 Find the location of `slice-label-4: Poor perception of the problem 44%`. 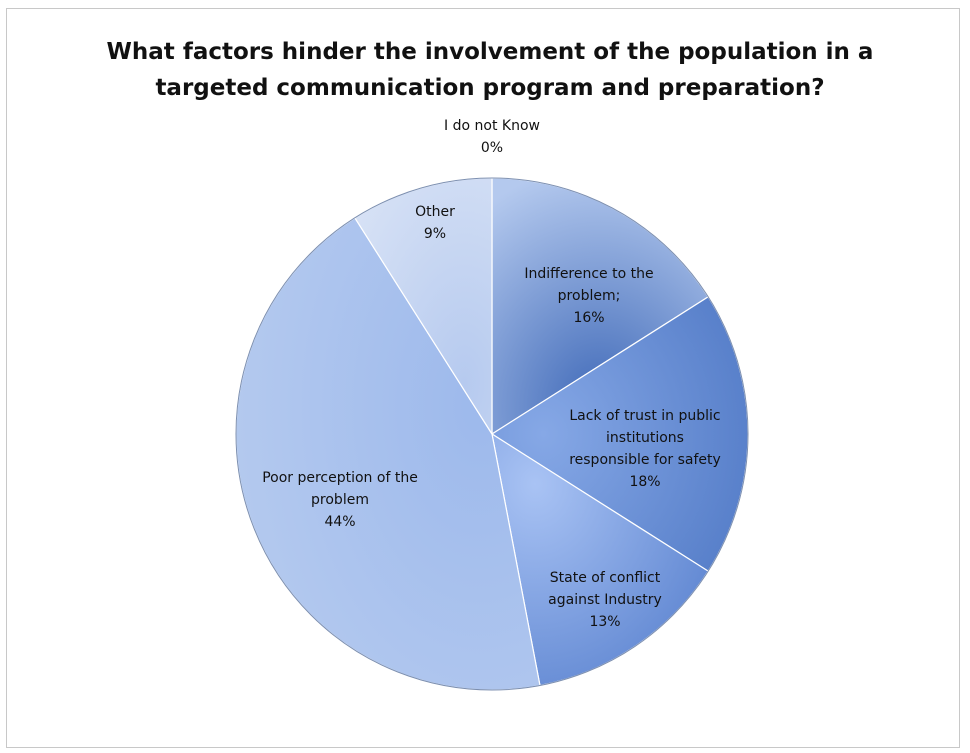

slice-label-4: Poor perception of the problem 44% is located at coordinates (340, 500).